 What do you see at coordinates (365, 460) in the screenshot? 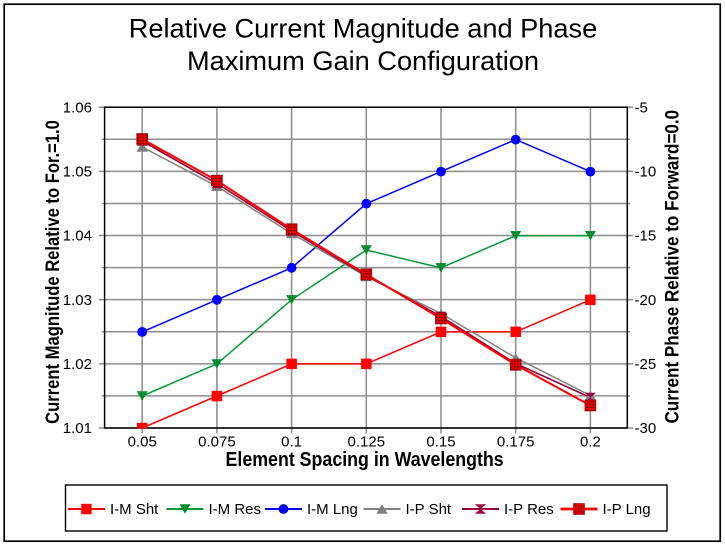
I see `svg-text: Element Spacing in Wavelengths` at bounding box center [365, 460].